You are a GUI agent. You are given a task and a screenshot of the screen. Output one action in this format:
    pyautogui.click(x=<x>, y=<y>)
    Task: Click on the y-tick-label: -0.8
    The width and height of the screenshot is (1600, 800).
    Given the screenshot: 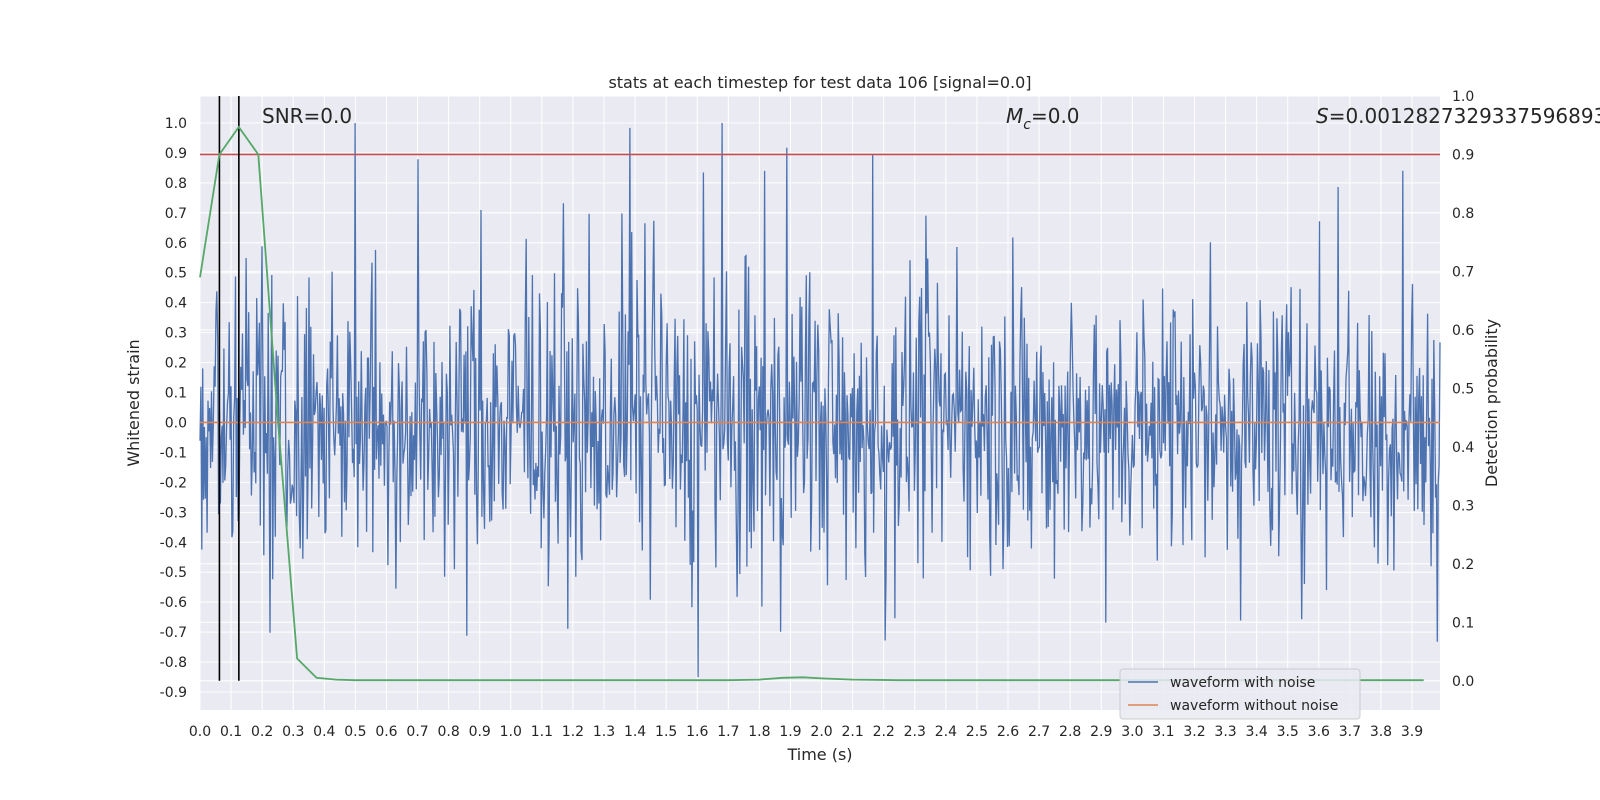 What is the action you would take?
    pyautogui.click(x=173, y=663)
    